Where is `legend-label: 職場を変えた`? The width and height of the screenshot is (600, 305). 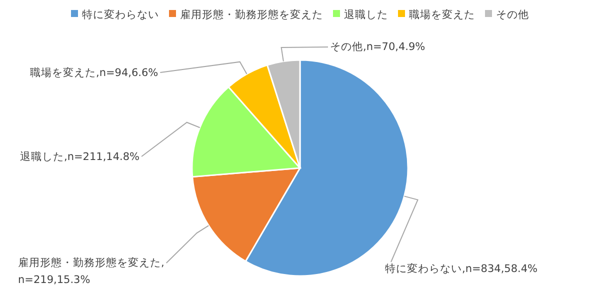 legend-label: 職場を変えた is located at coordinates (442, 14).